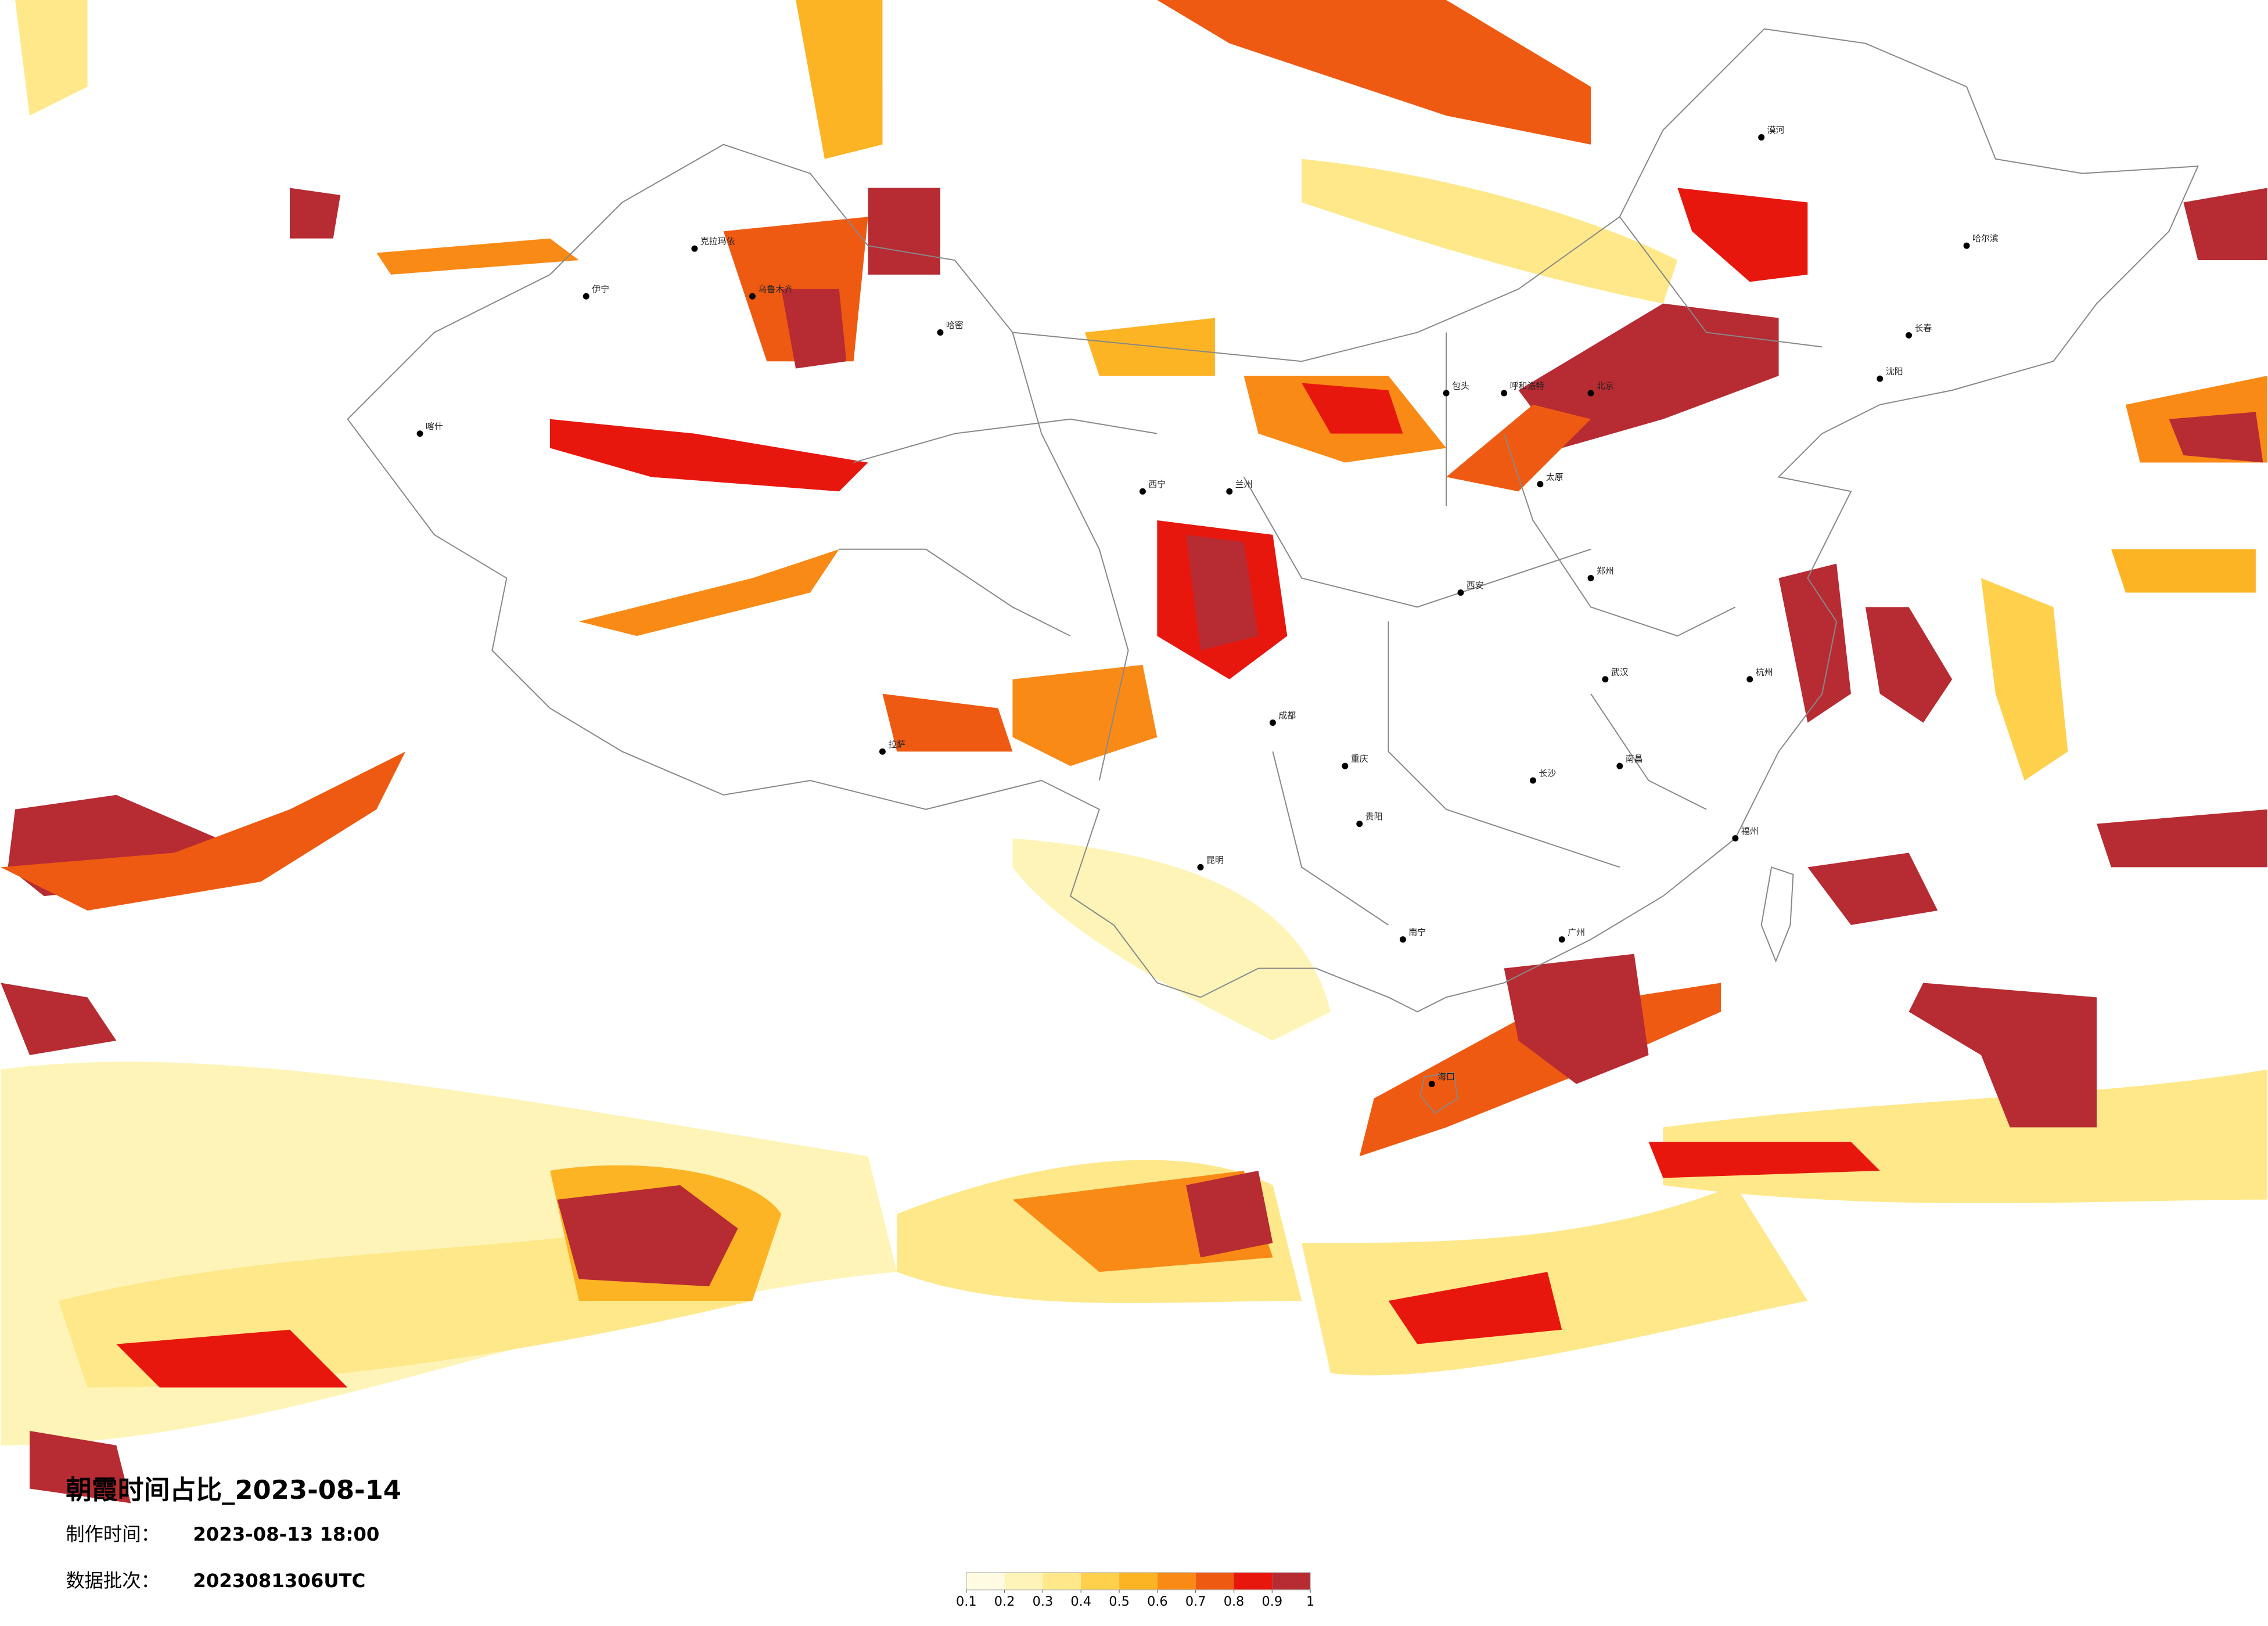 The image size is (2268, 1626). What do you see at coordinates (896, 744) in the screenshot?
I see `city-label: 拉萨` at bounding box center [896, 744].